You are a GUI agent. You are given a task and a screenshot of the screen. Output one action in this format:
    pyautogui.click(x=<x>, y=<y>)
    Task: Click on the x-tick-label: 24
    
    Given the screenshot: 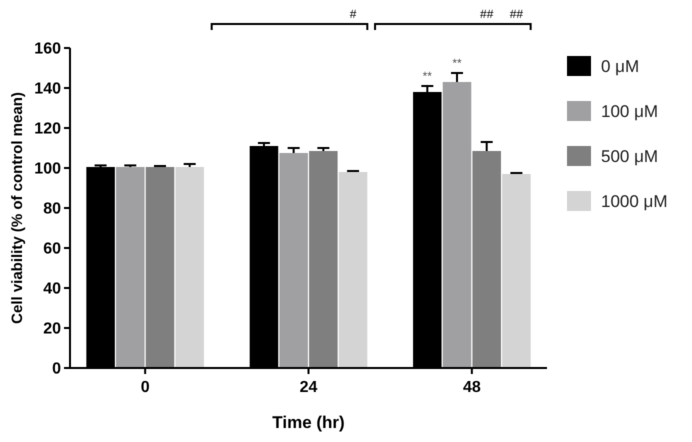 What is the action you would take?
    pyautogui.click(x=309, y=387)
    